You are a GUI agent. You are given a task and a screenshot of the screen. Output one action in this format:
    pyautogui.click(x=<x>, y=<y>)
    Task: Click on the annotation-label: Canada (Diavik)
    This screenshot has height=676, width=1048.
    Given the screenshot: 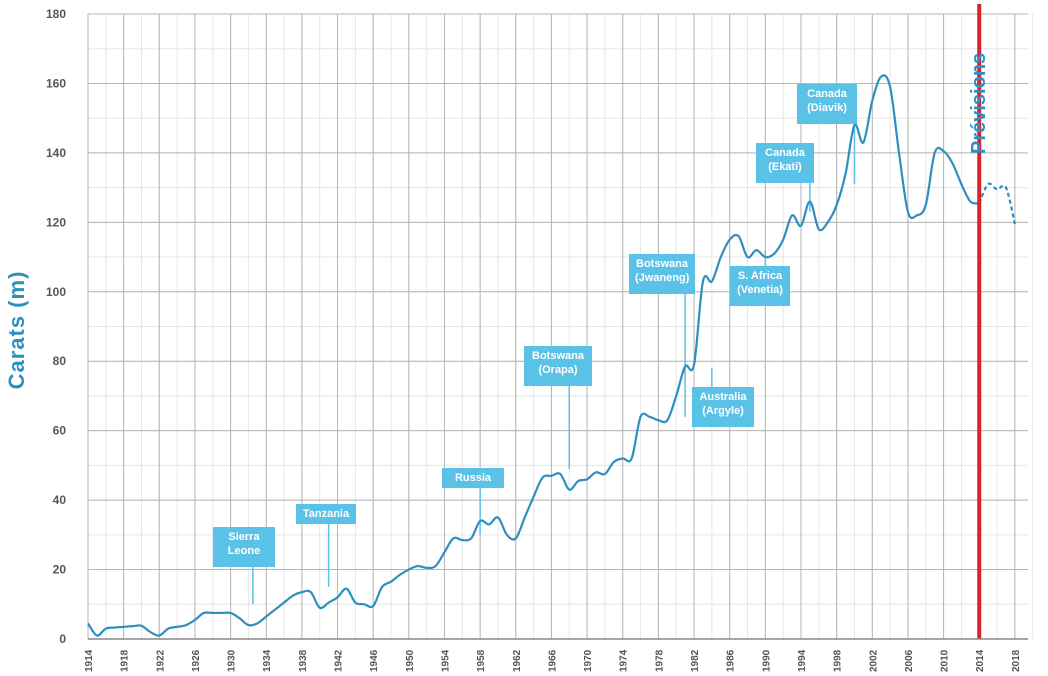 What is the action you would take?
    pyautogui.click(x=827, y=104)
    